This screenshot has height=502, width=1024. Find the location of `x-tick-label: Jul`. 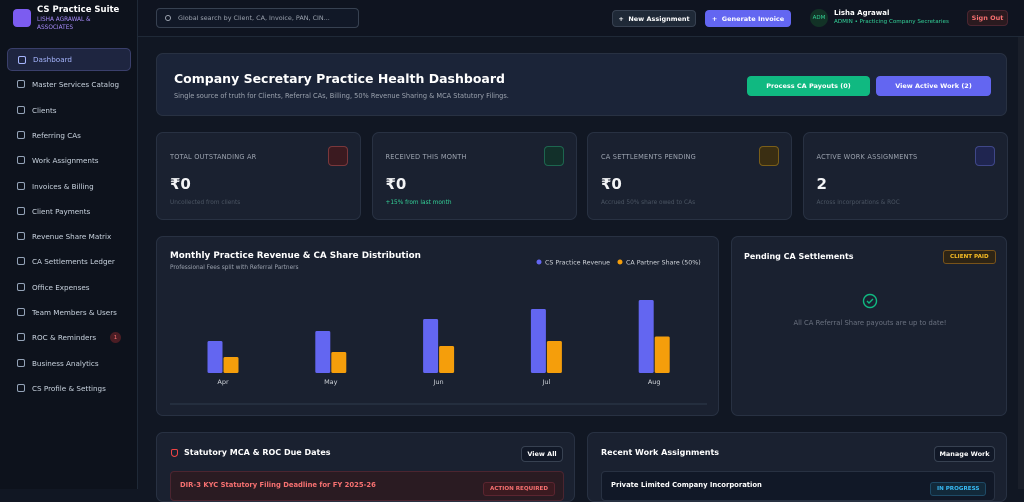

x-tick-label: Jul is located at coordinates (545, 382).